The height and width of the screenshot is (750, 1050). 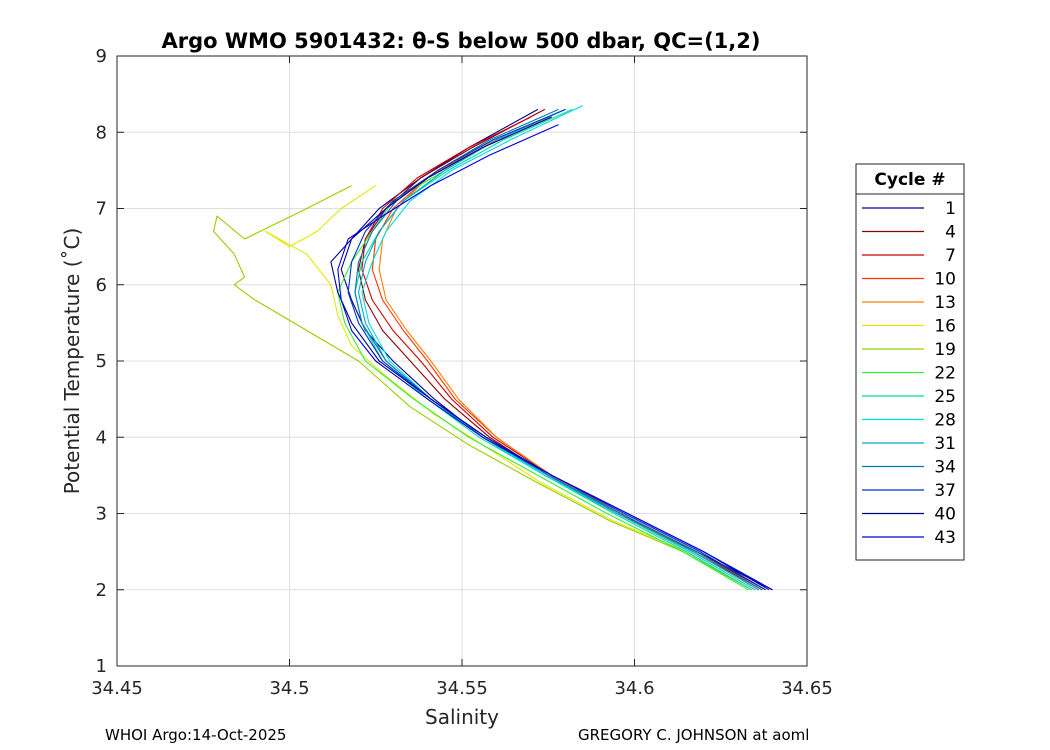 What do you see at coordinates (101, 437) in the screenshot?
I see `y-tick-label: 4` at bounding box center [101, 437].